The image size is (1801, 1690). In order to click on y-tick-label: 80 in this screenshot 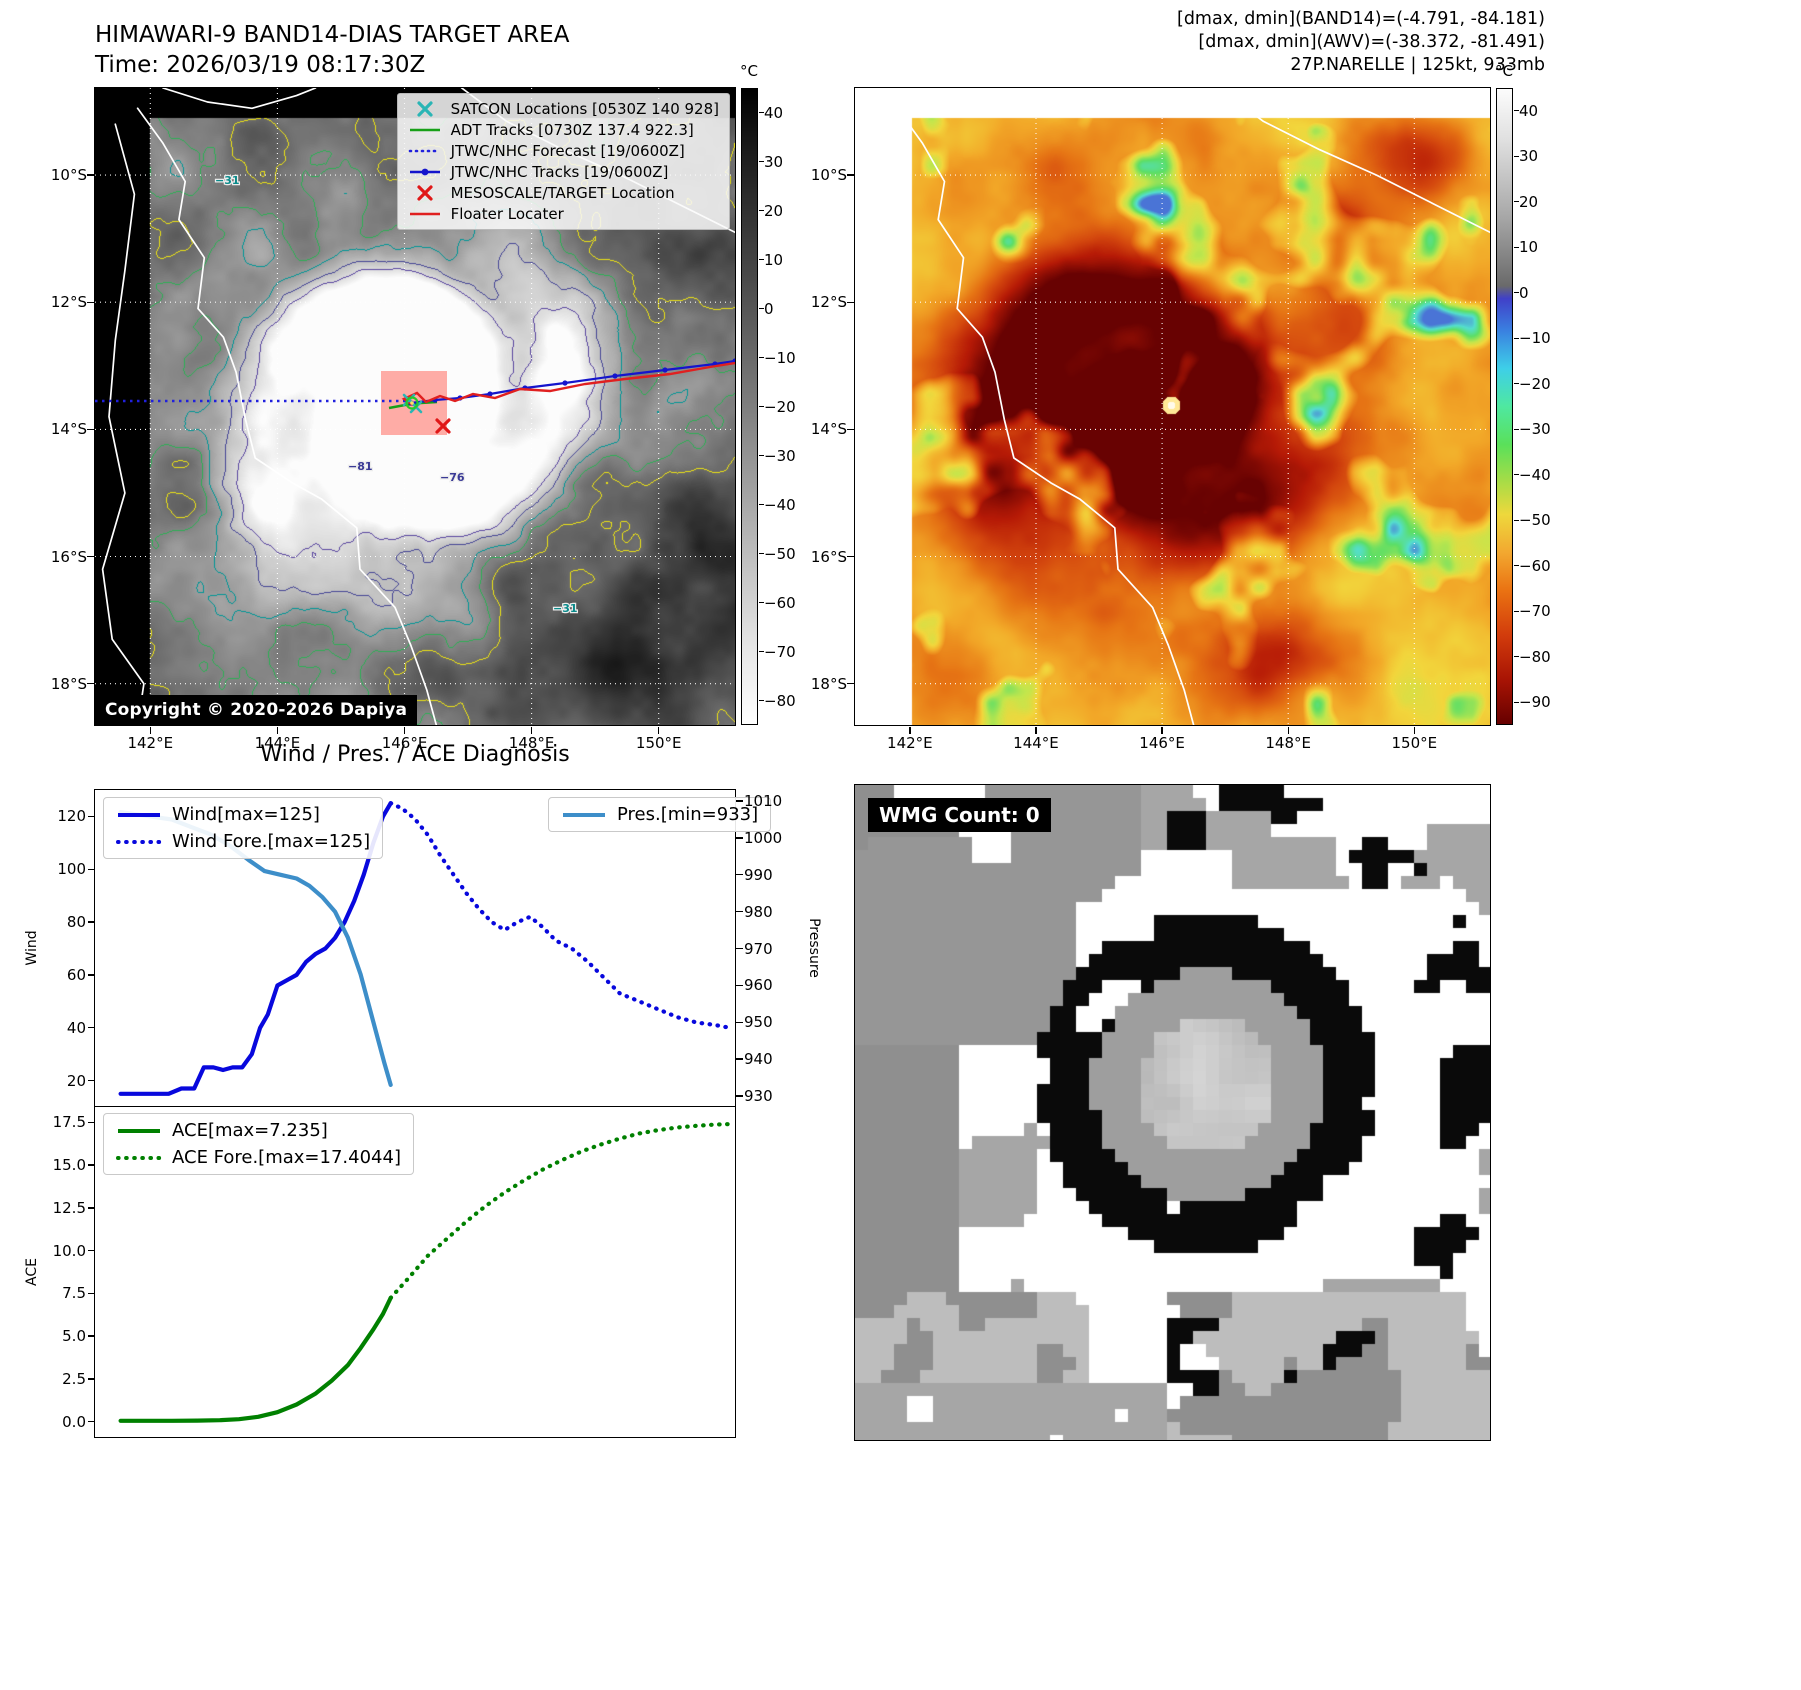, I will do `click(76, 922)`.